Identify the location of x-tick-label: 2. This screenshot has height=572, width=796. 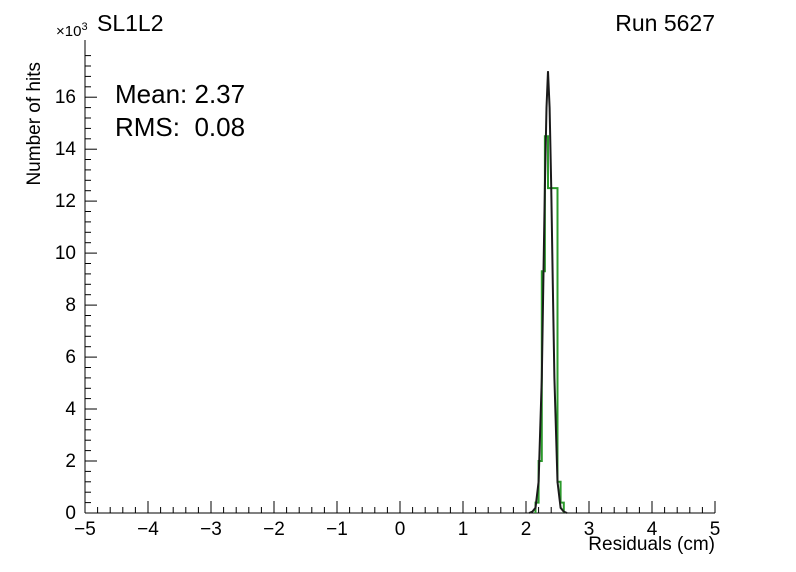
(526, 529).